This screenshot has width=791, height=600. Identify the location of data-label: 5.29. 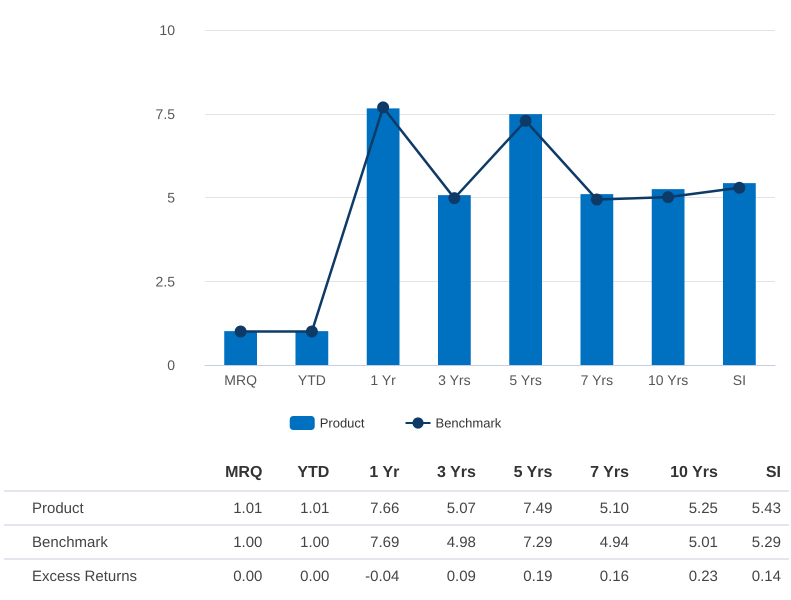
(766, 542).